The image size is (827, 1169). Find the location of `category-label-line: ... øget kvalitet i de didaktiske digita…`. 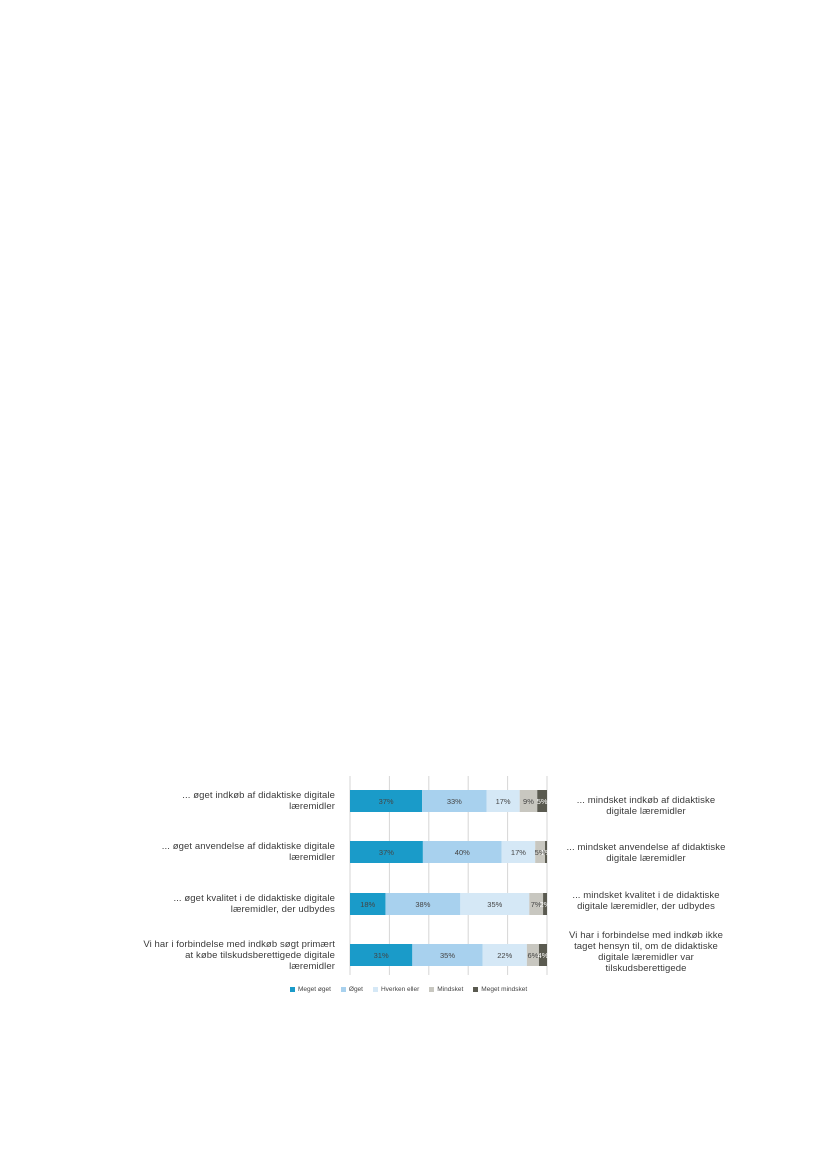

category-label-line: ... øget kvalitet i de didaktiske digita… is located at coordinates (254, 898).